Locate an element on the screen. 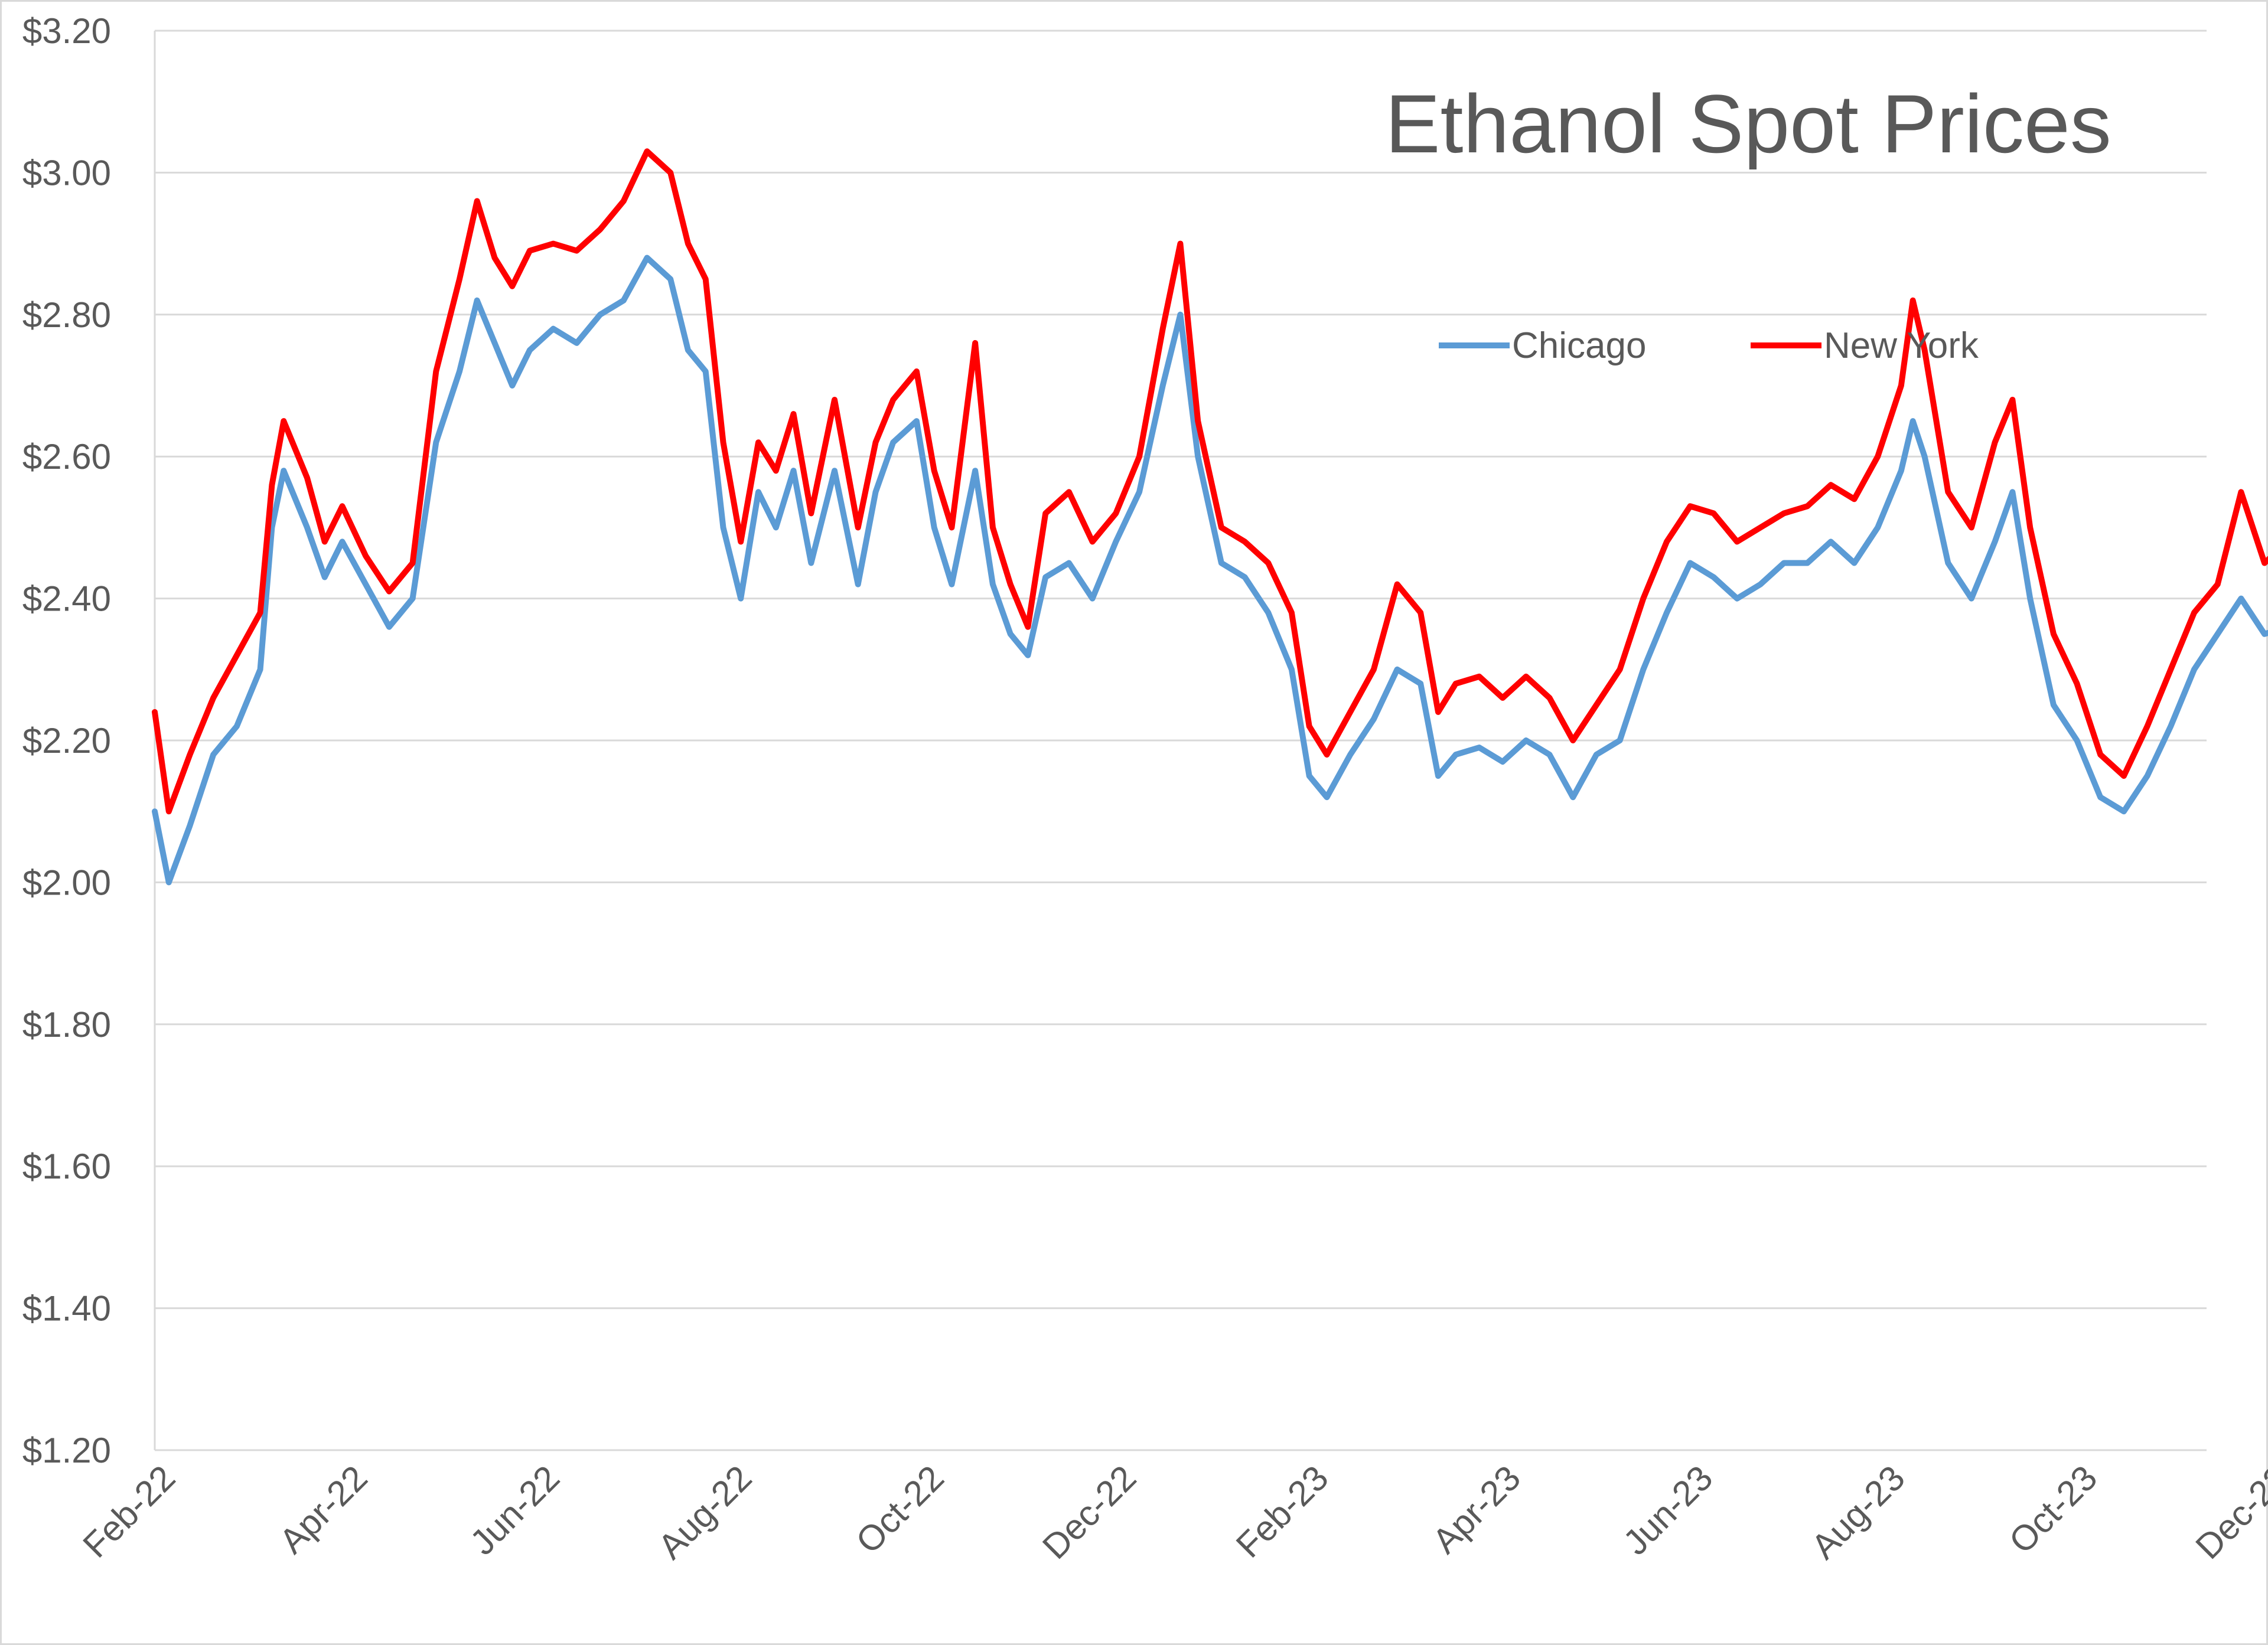 This screenshot has height=1645, width=2268. y-tick-label: $2.20 is located at coordinates (66, 741).